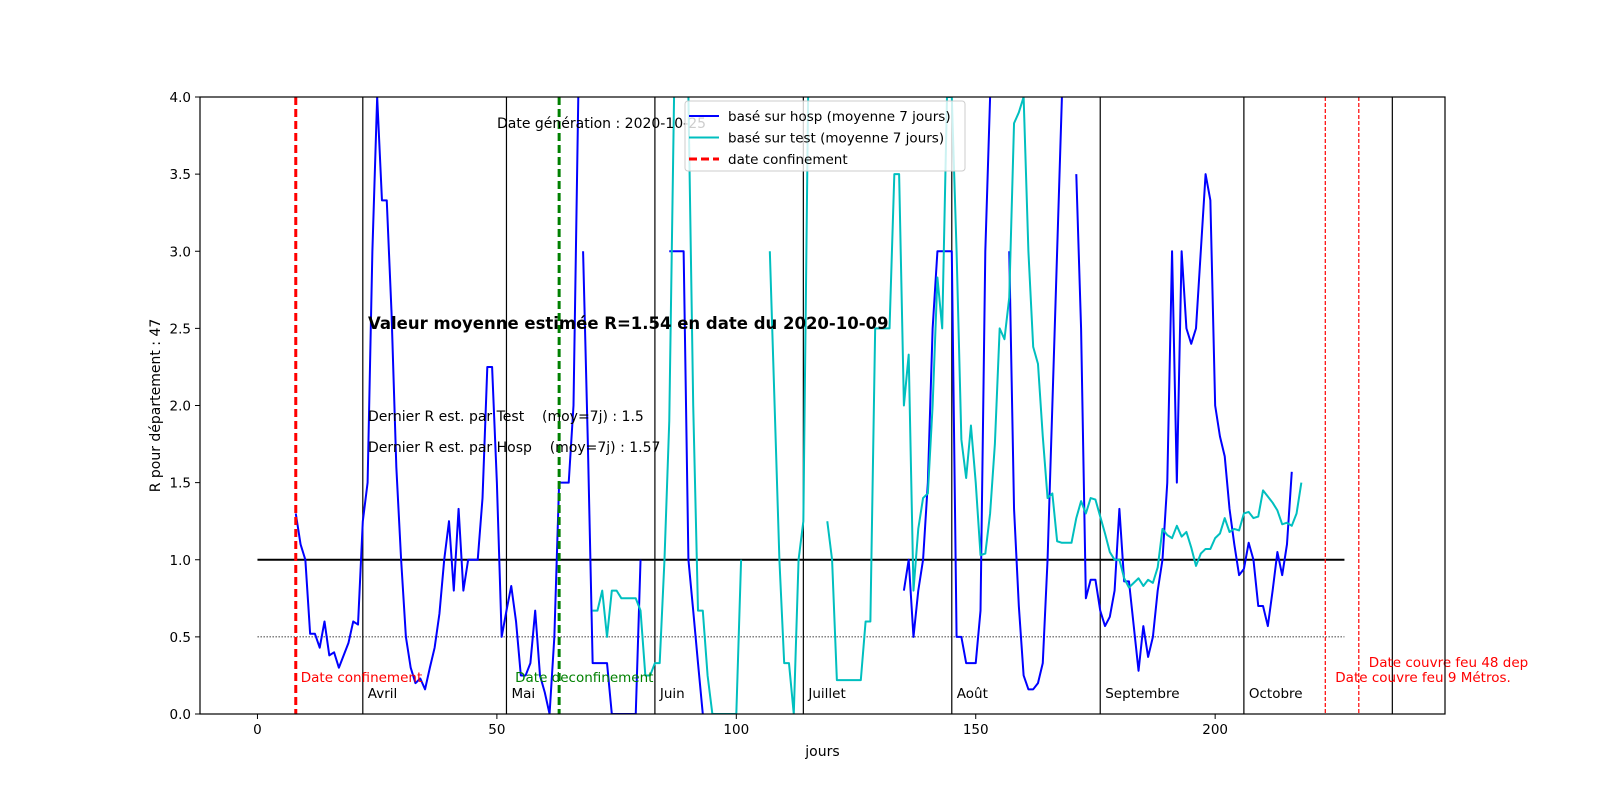  I want to click on legend-label: date confinement, so click(788, 160).